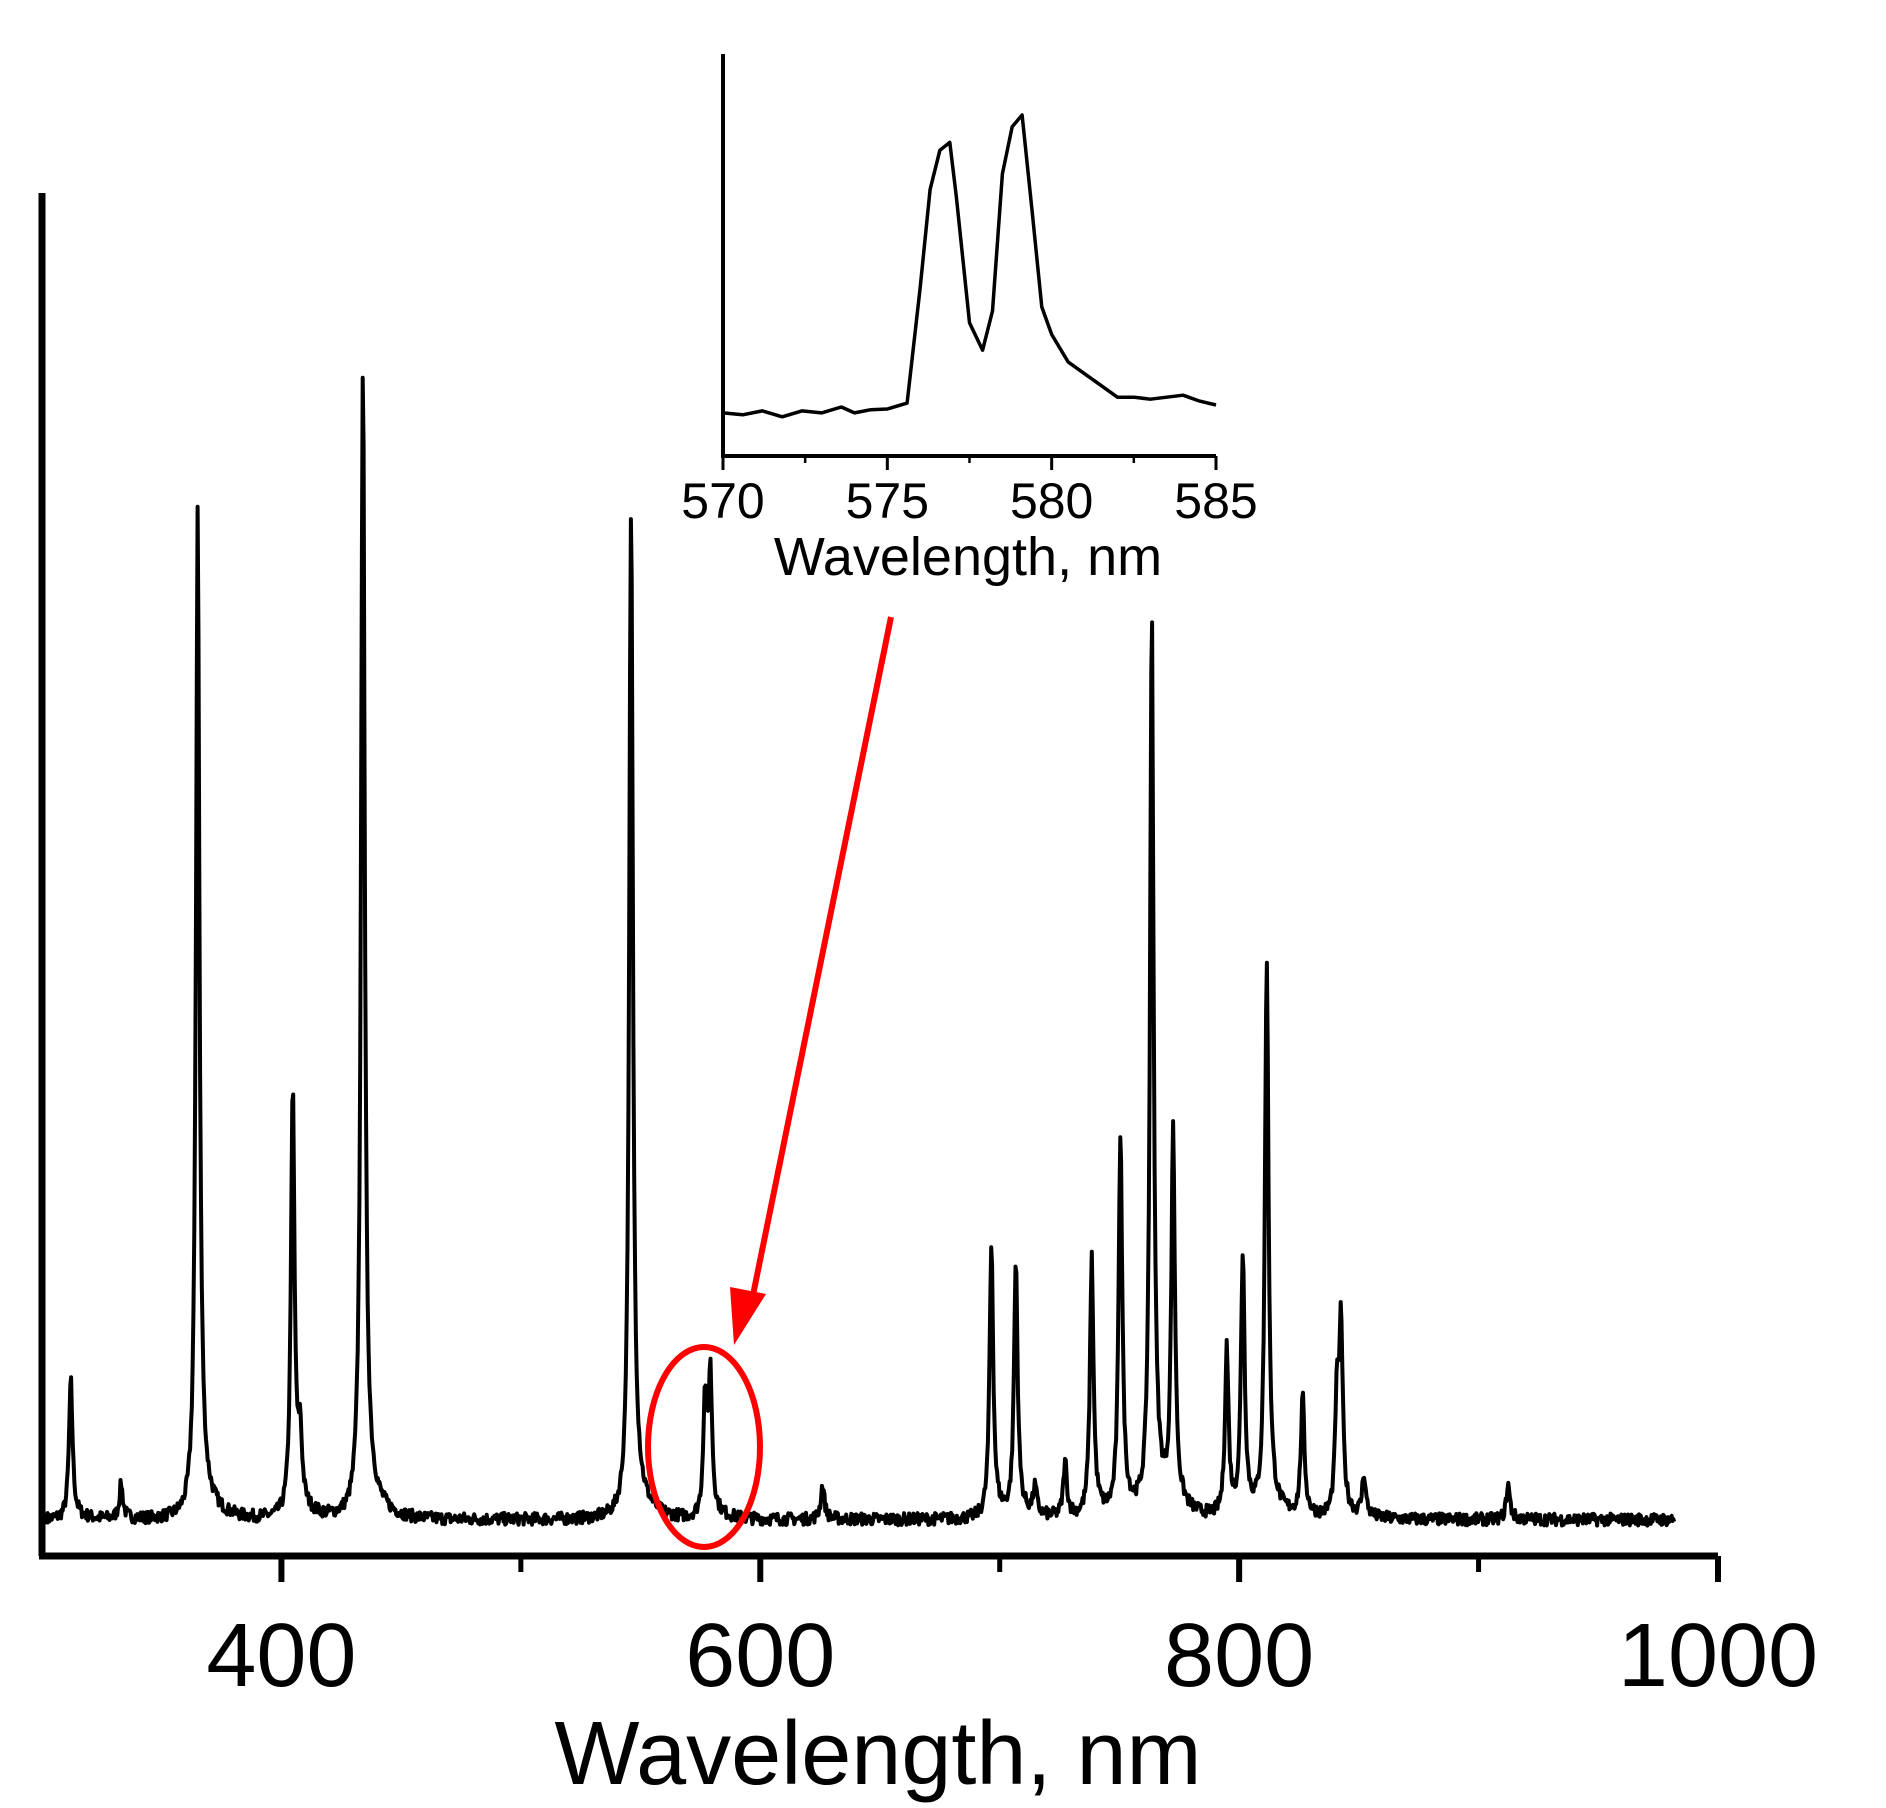 The height and width of the screenshot is (1808, 1886). Describe the element at coordinates (1051, 501) in the screenshot. I see `inset-x-tick-label: 580` at that location.